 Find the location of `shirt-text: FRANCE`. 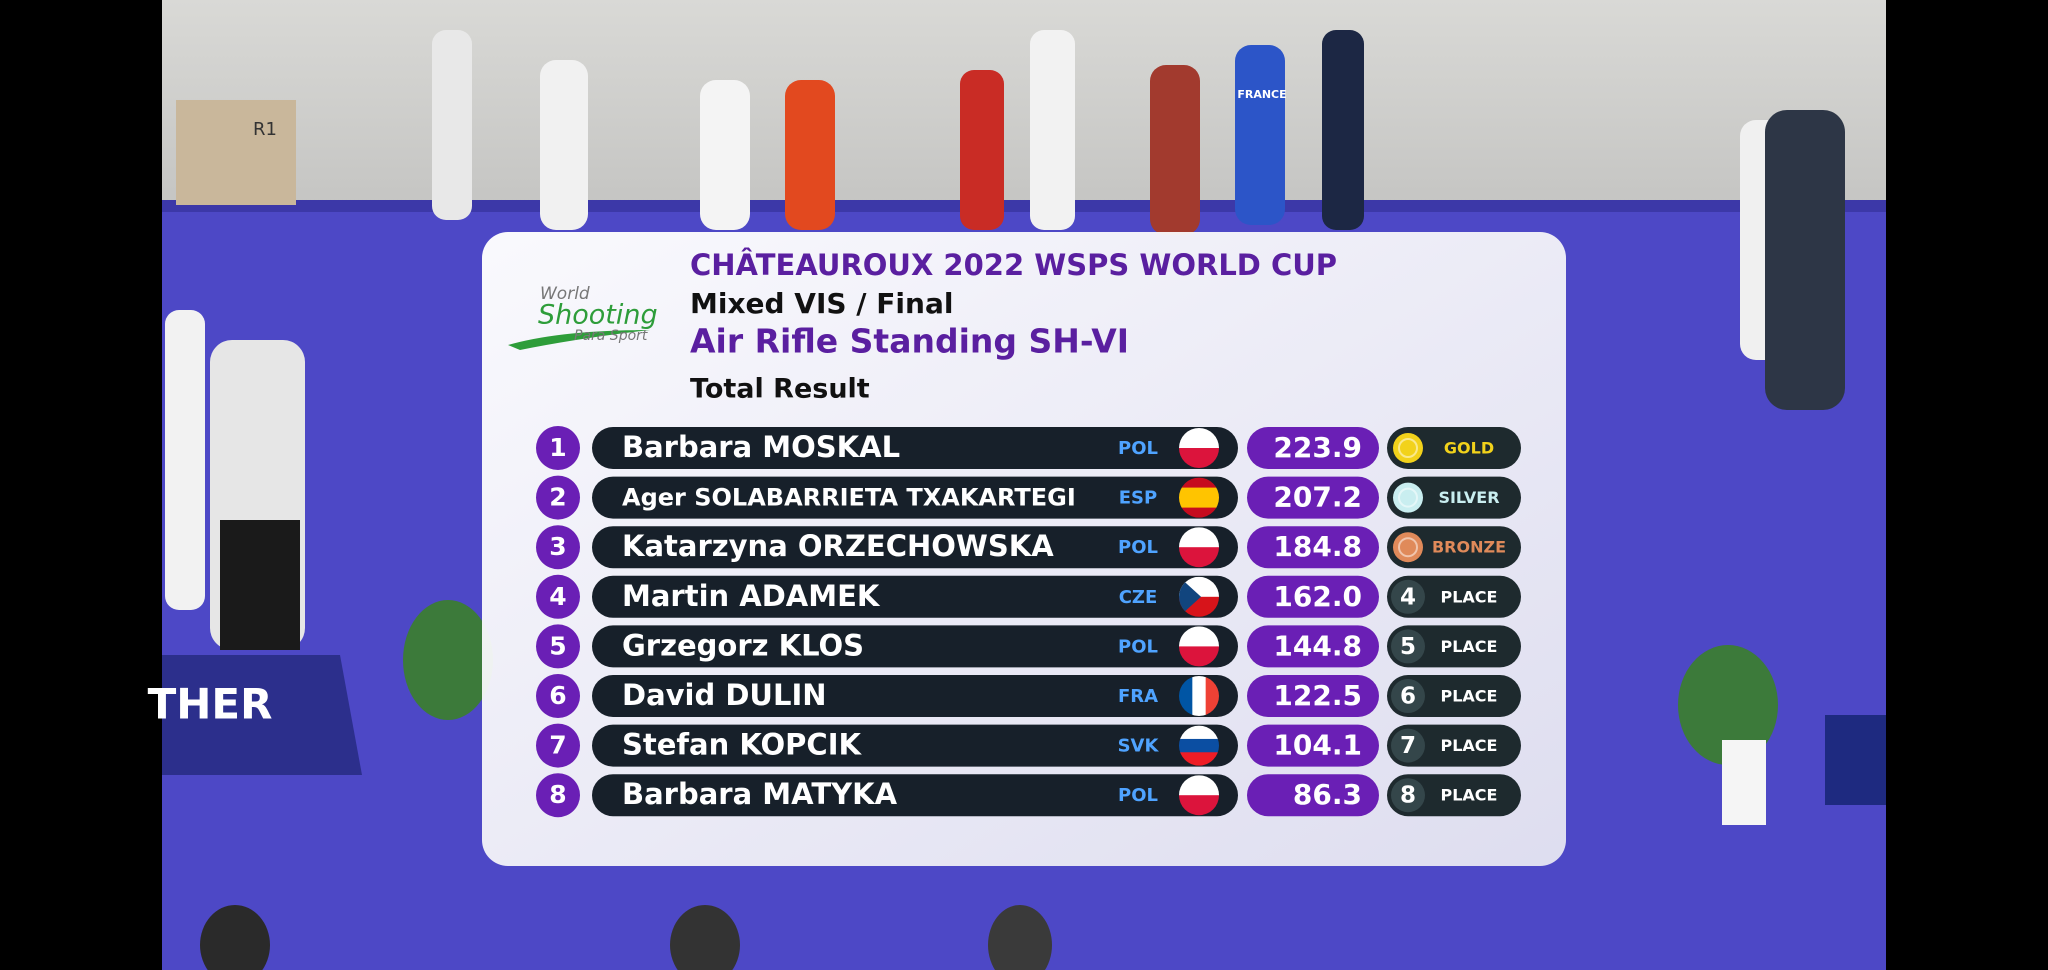

shirt-text: FRANCE is located at coordinates (1261, 94).